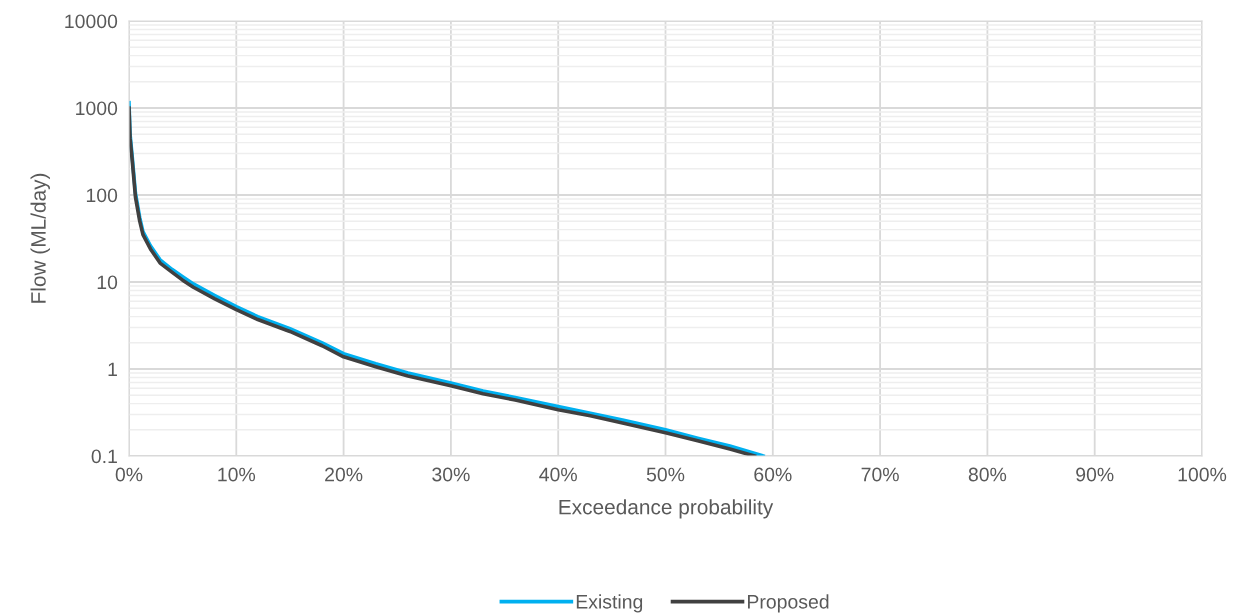 The height and width of the screenshot is (614, 1242). I want to click on x-tick-label: 50%, so click(665, 474).